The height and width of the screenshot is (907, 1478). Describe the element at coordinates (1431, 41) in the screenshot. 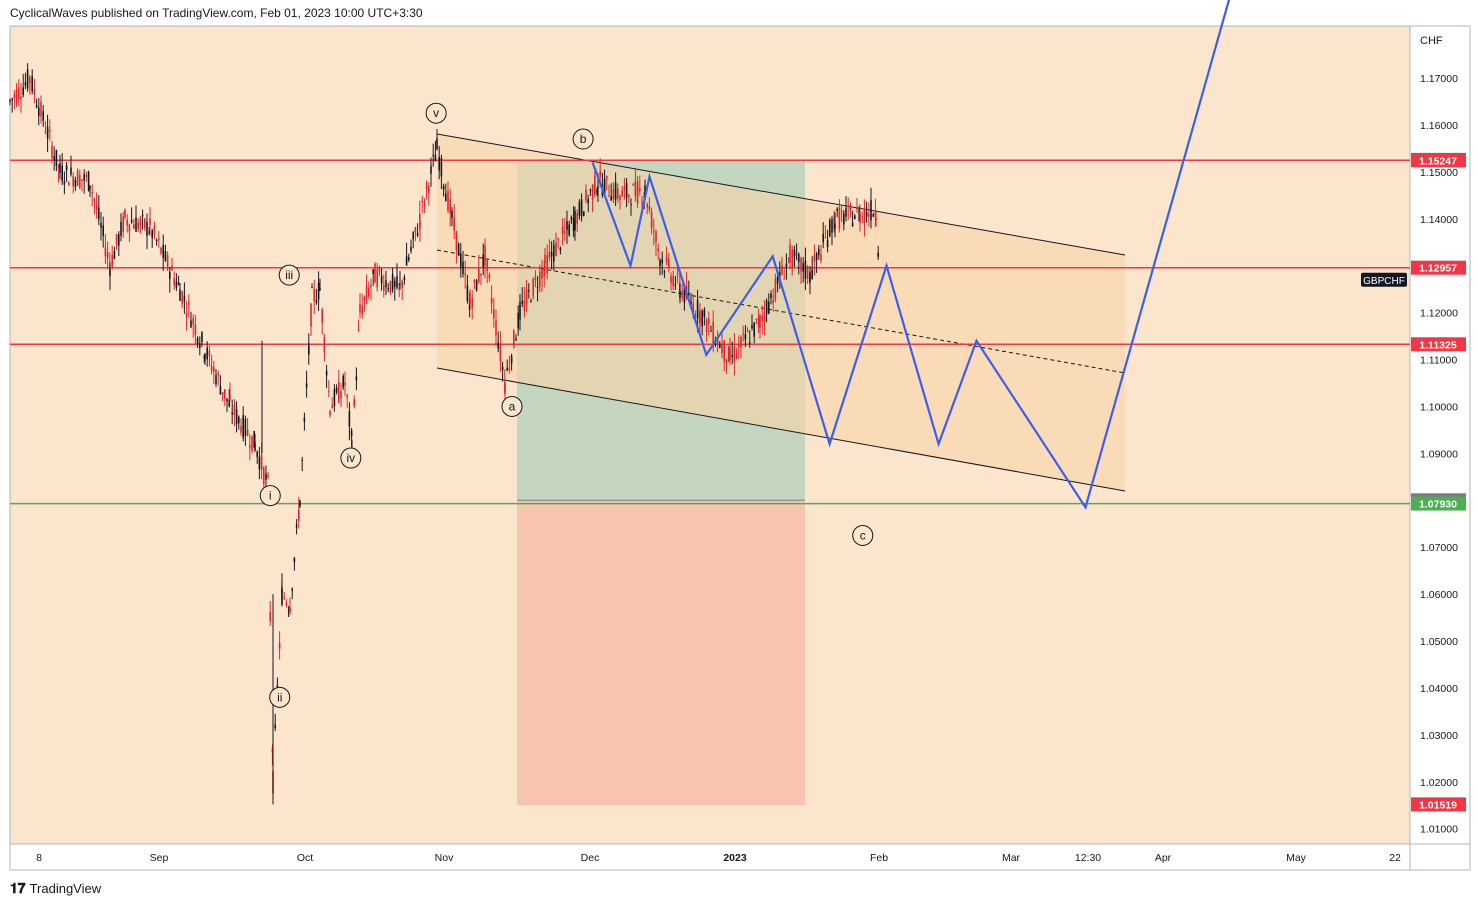

I see `currency-label: CHF` at that location.